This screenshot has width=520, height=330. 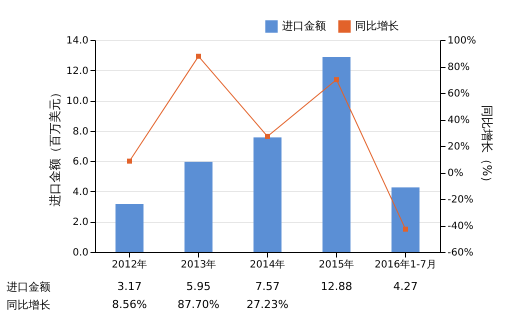 I want to click on y2-tick-label: 100%, so click(x=462, y=41).